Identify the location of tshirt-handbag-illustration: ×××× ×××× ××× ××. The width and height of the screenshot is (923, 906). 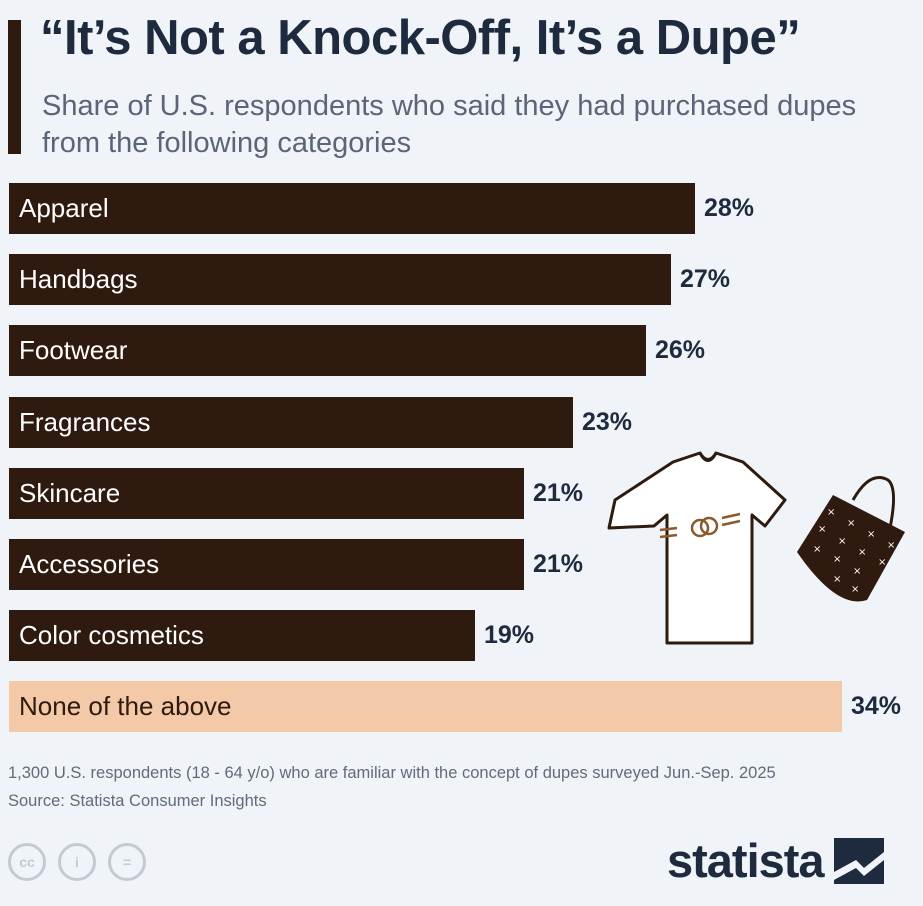
(756, 548).